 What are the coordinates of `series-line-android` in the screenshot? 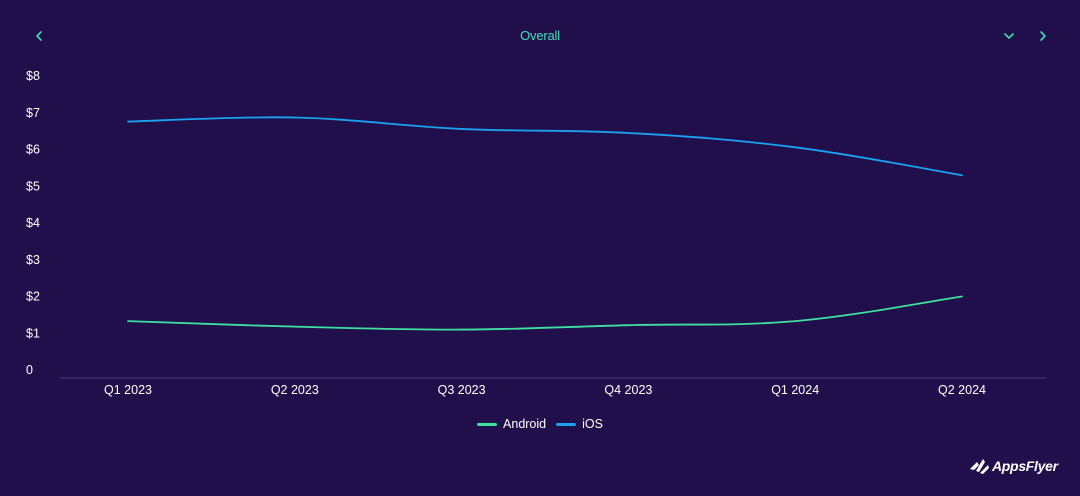 It's located at (545, 313).